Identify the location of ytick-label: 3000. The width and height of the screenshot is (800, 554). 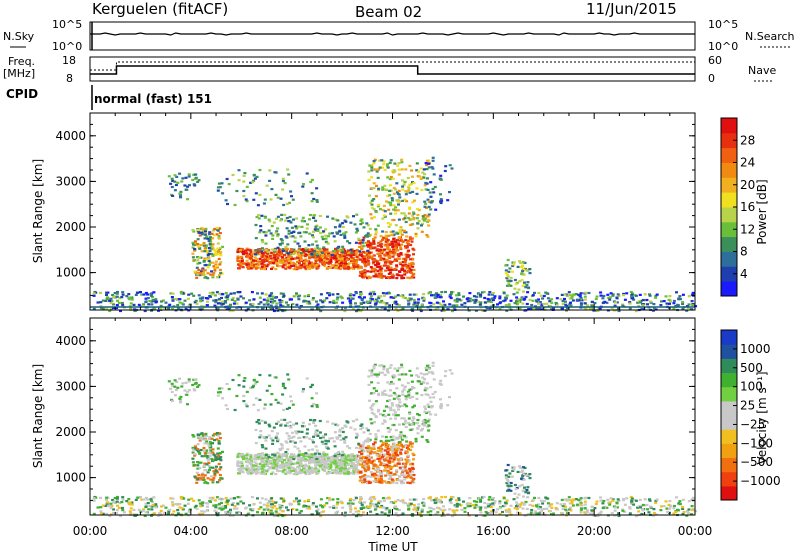
(70, 181).